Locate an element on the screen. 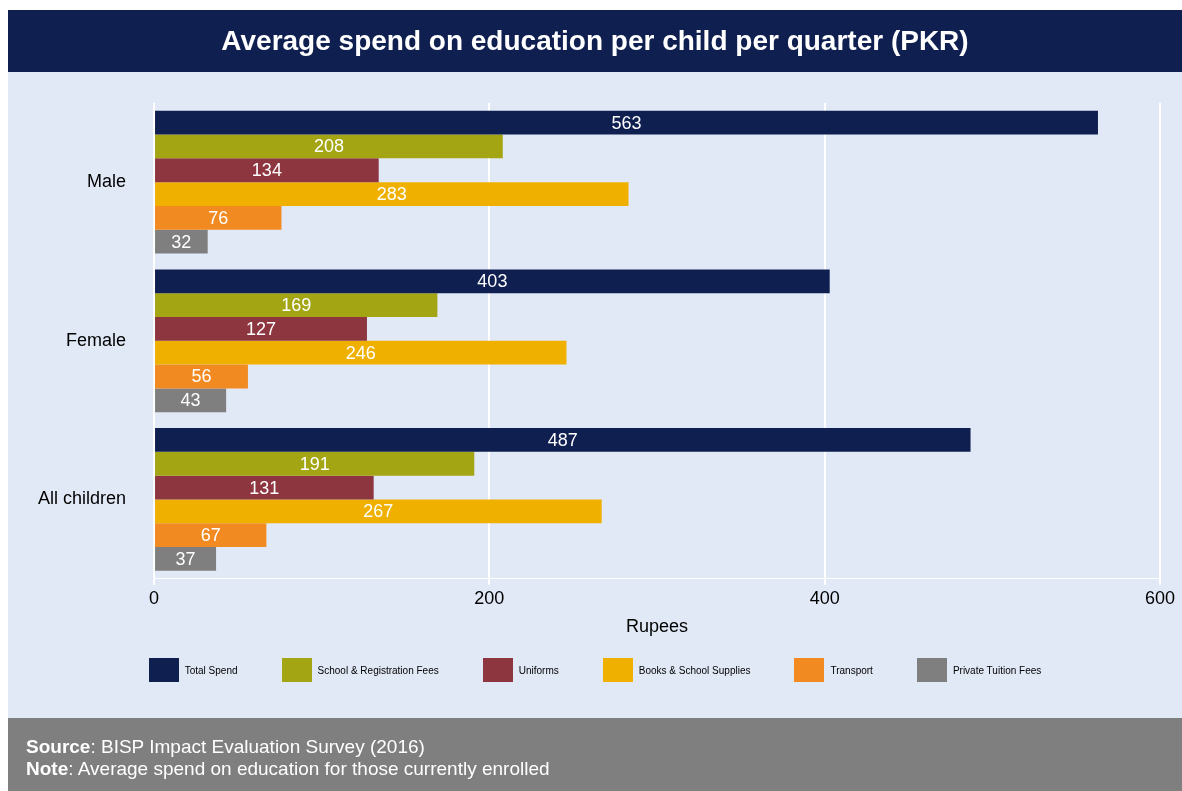 The image size is (1182, 791). data-label: 403 is located at coordinates (492, 281).